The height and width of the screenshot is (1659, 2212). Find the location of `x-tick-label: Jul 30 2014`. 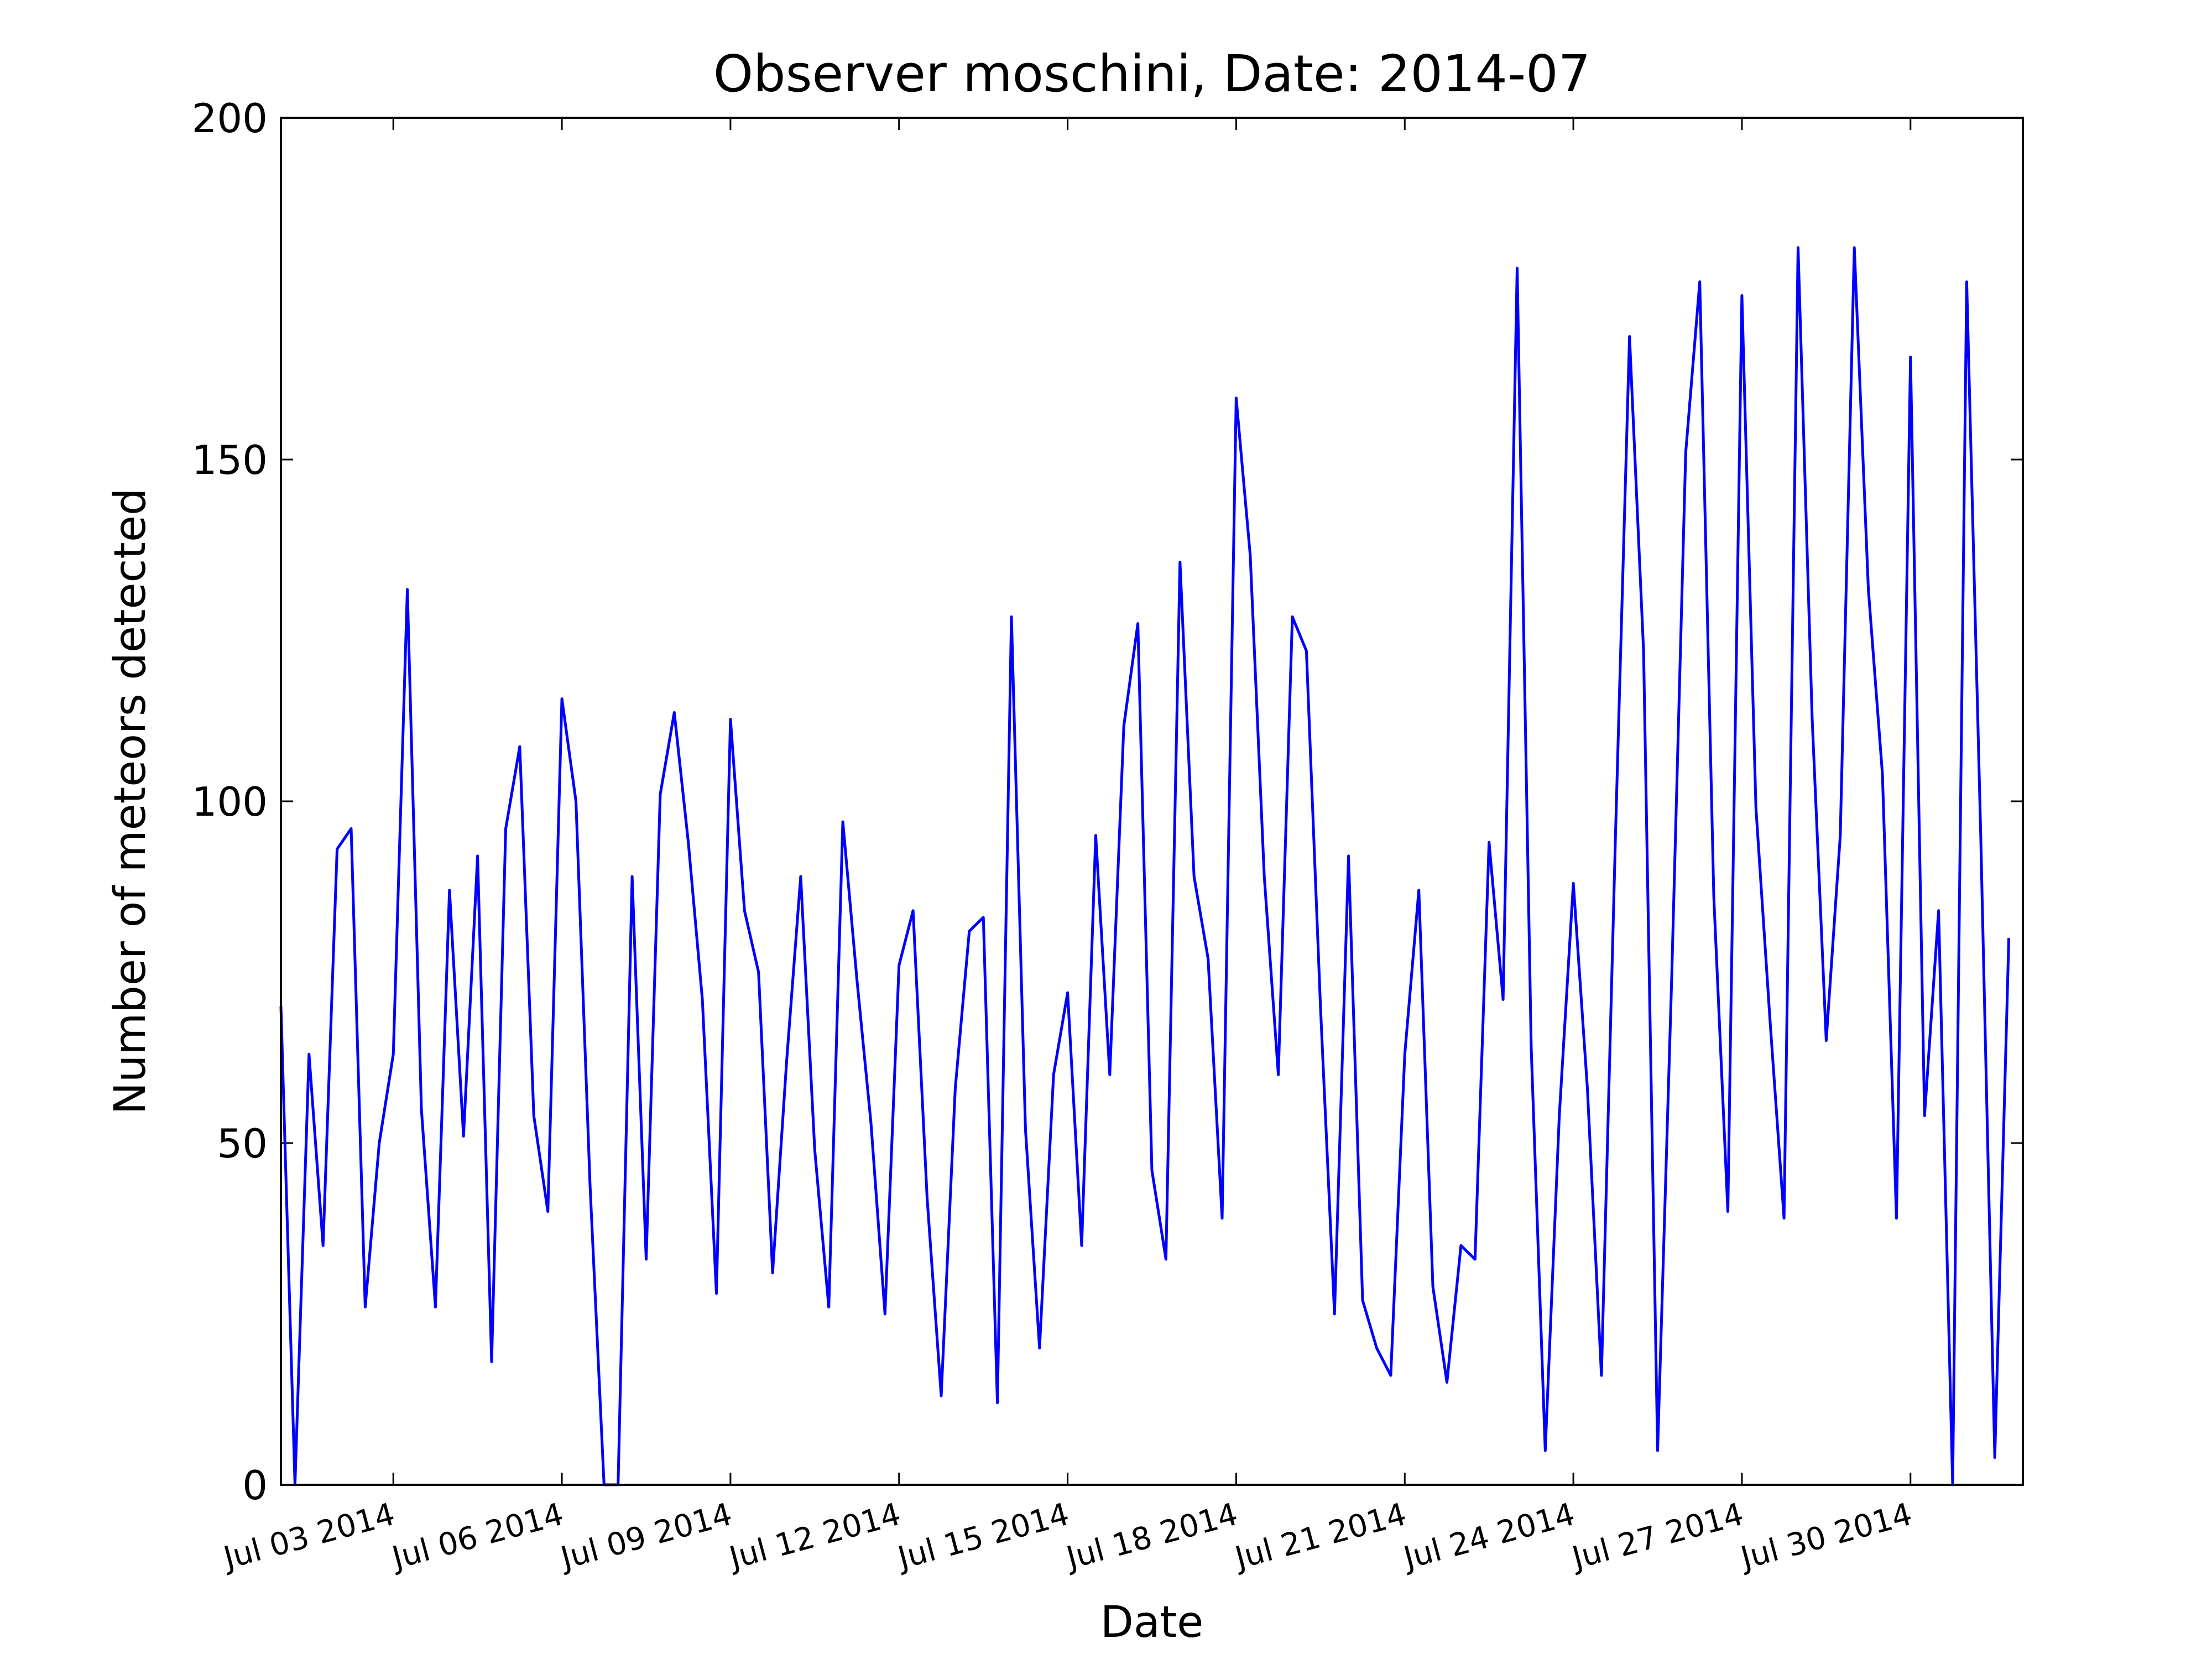

x-tick-label: Jul 30 2014 is located at coordinates (1826, 1537).